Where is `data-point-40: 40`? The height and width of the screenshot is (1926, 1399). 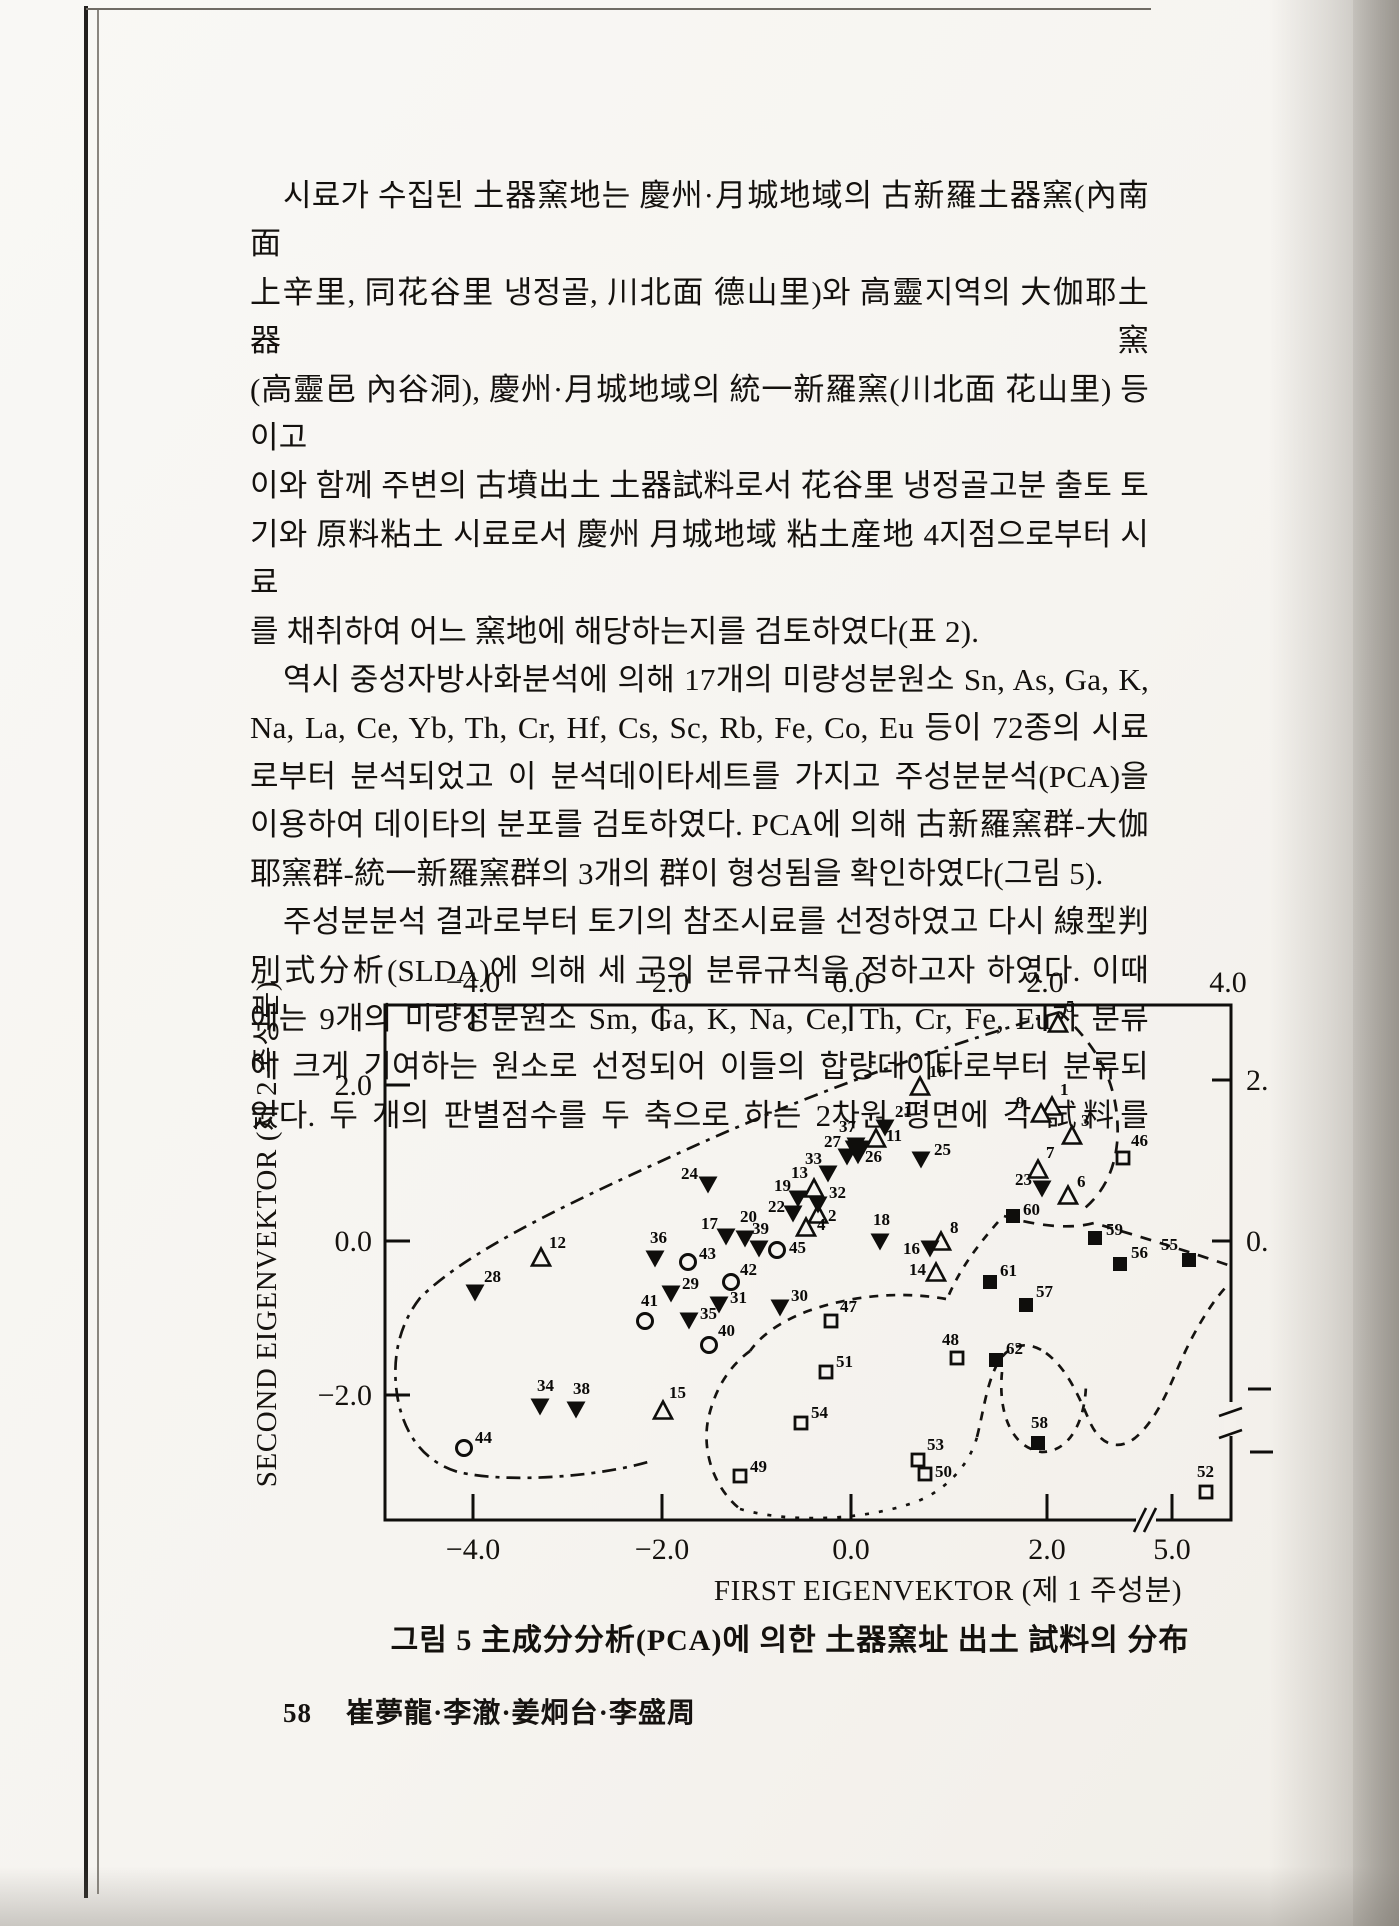
data-point-40: 40 is located at coordinates (717, 1337).